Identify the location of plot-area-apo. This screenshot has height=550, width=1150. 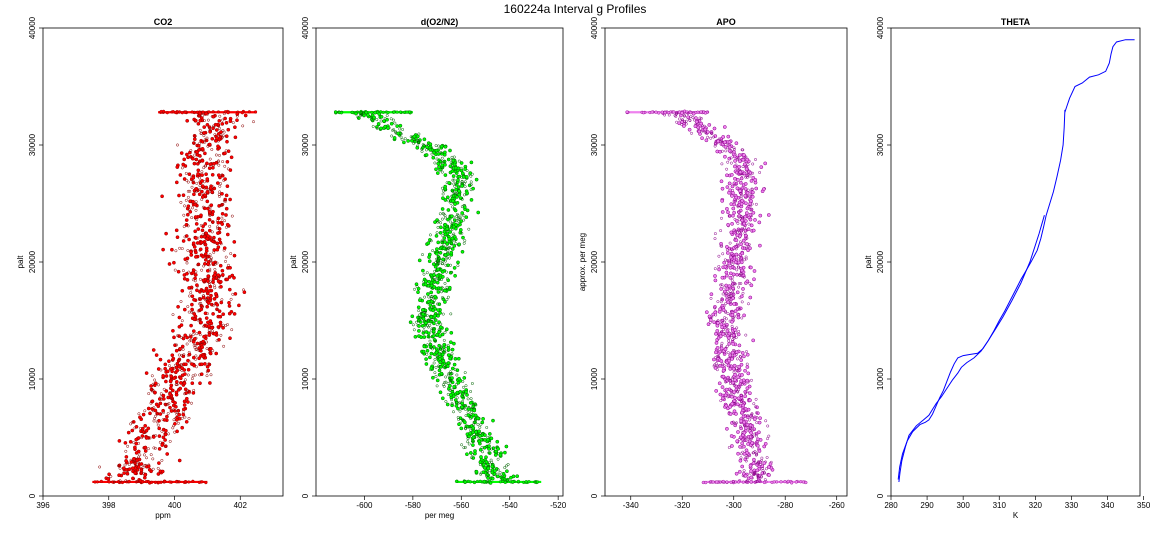
(716, 297).